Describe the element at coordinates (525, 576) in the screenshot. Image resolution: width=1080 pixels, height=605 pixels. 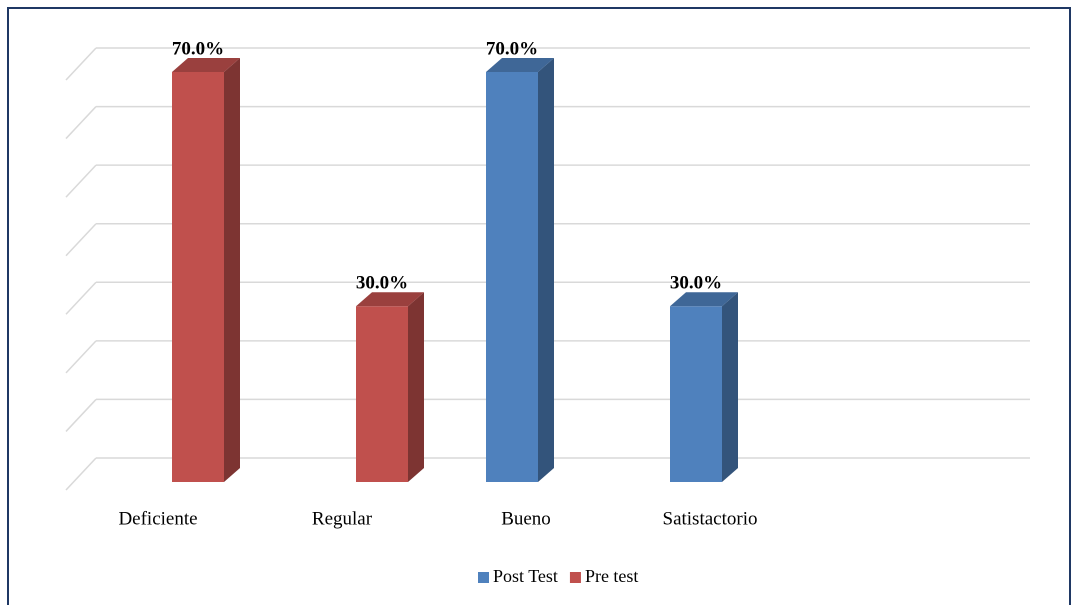
I see `legend-label: Post Test` at that location.